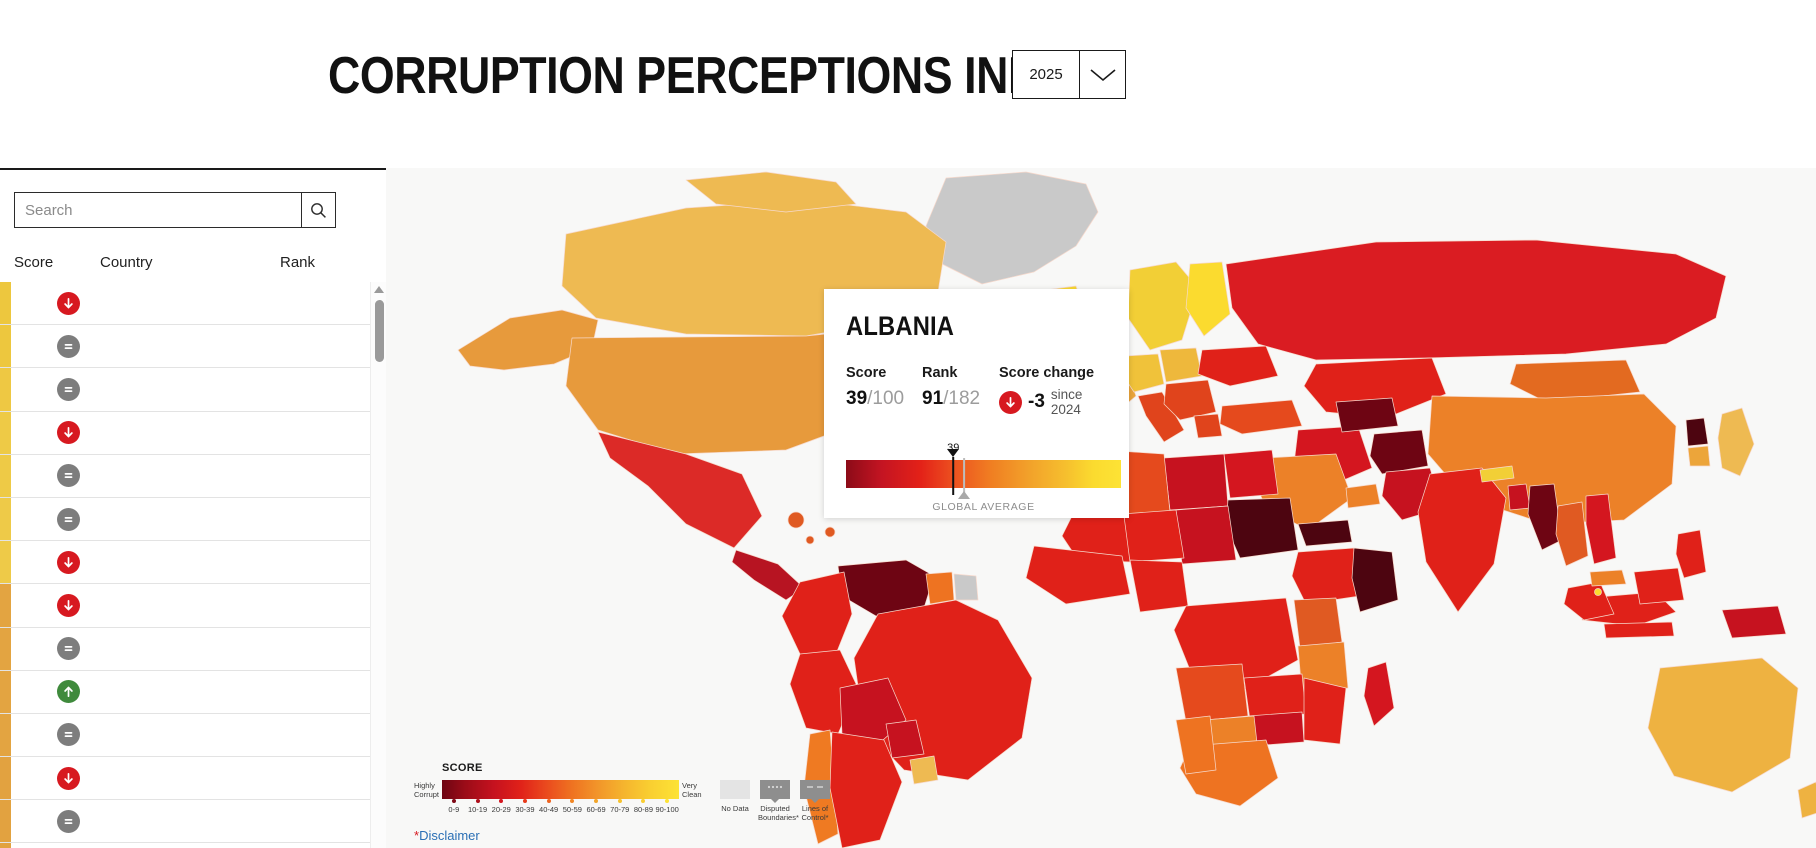 The image size is (1816, 848). I want to click on country-mexico, so click(680, 490).